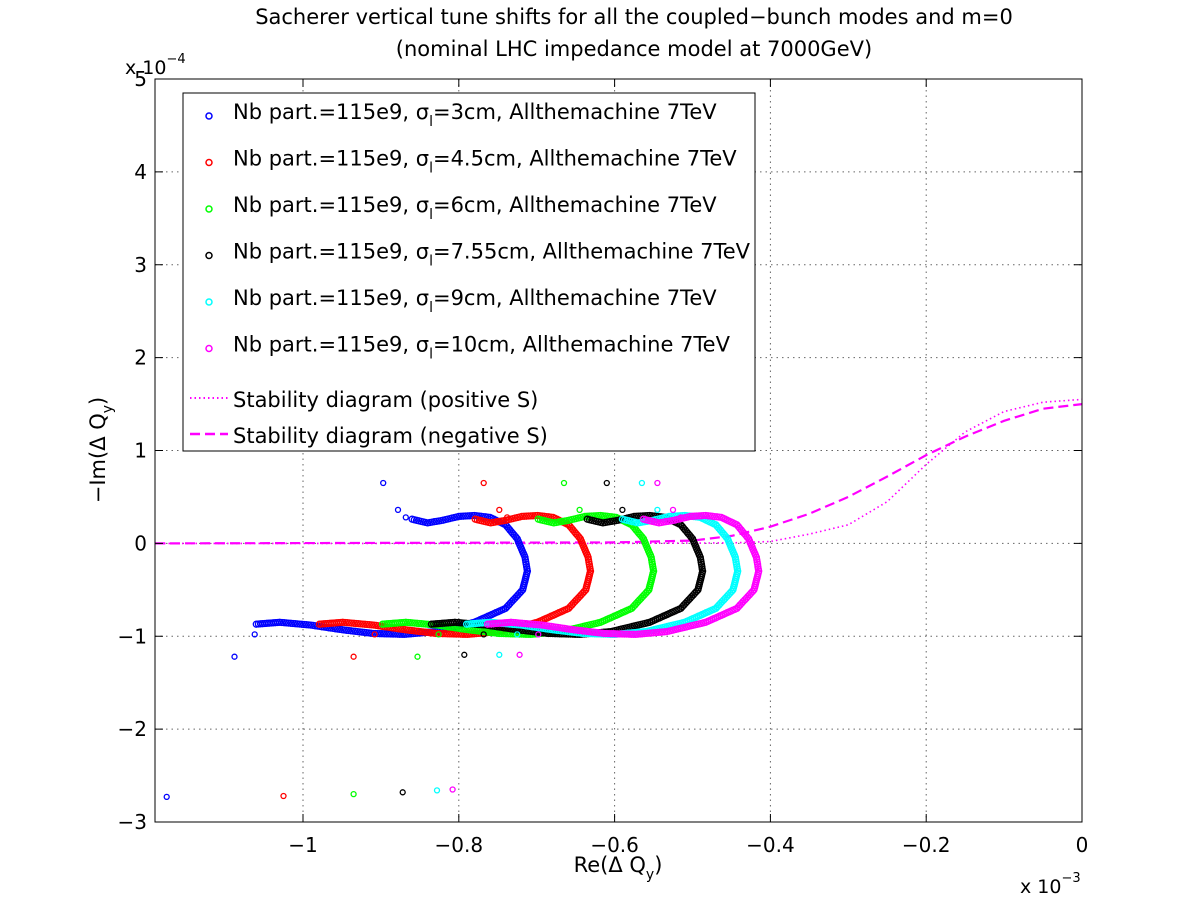  I want to click on y-tick-labels: −3 −2 −1 0 1 2 3 4 5, so click(132, 450).